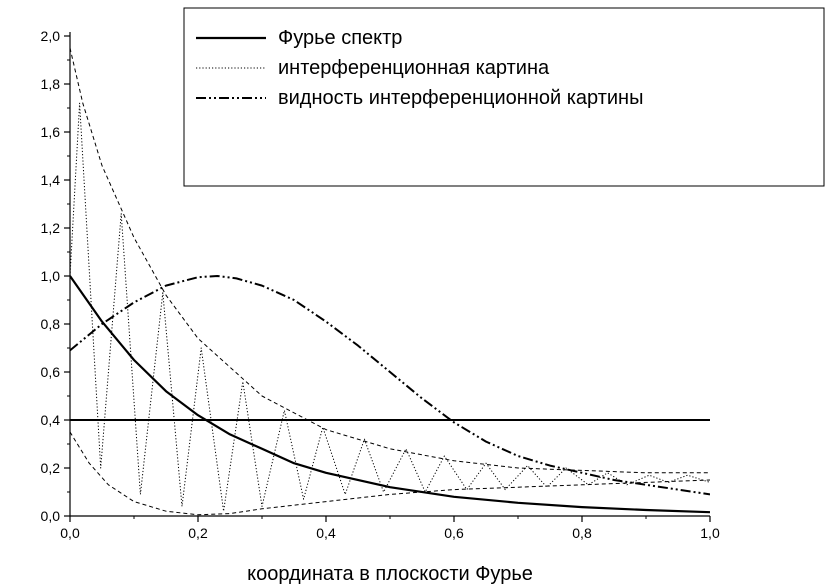 Image resolution: width=830 pixels, height=587 pixels. Describe the element at coordinates (454, 533) in the screenshot. I see `x-tick-label: 0,6` at that location.